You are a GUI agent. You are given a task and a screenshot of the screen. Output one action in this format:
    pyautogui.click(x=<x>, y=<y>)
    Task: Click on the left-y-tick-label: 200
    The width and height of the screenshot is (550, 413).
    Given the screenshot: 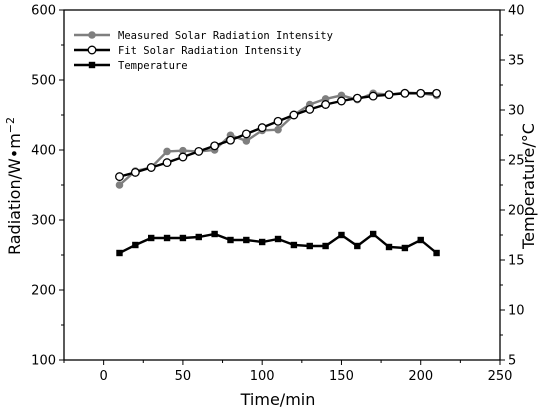 What is the action you would take?
    pyautogui.click(x=43, y=291)
    